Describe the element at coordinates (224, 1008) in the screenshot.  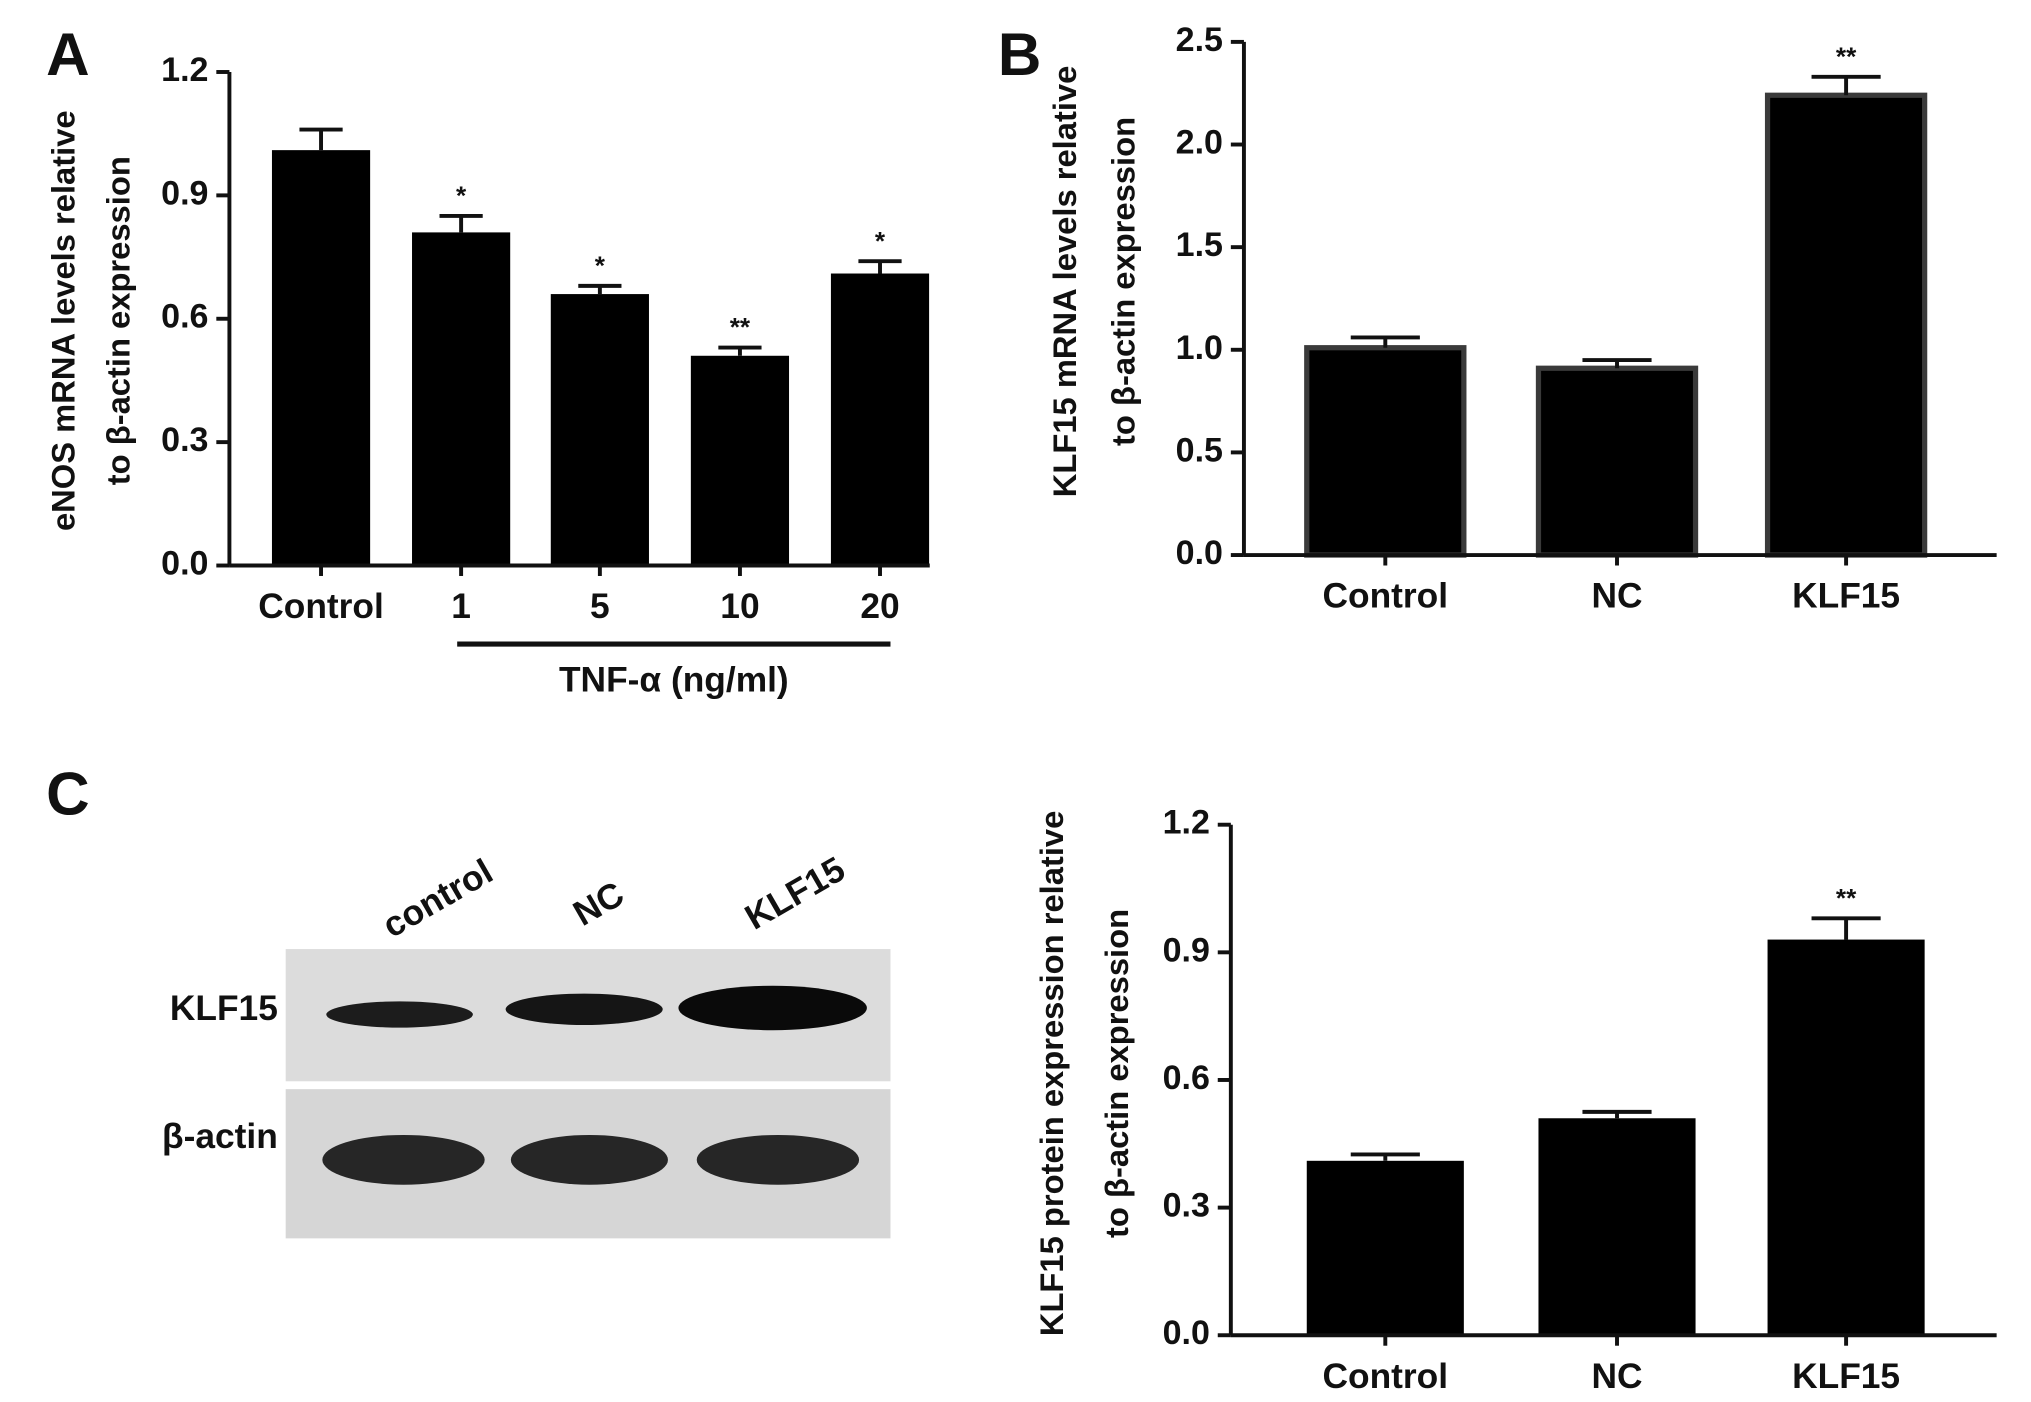
I see `row-label: KLF15` at that location.